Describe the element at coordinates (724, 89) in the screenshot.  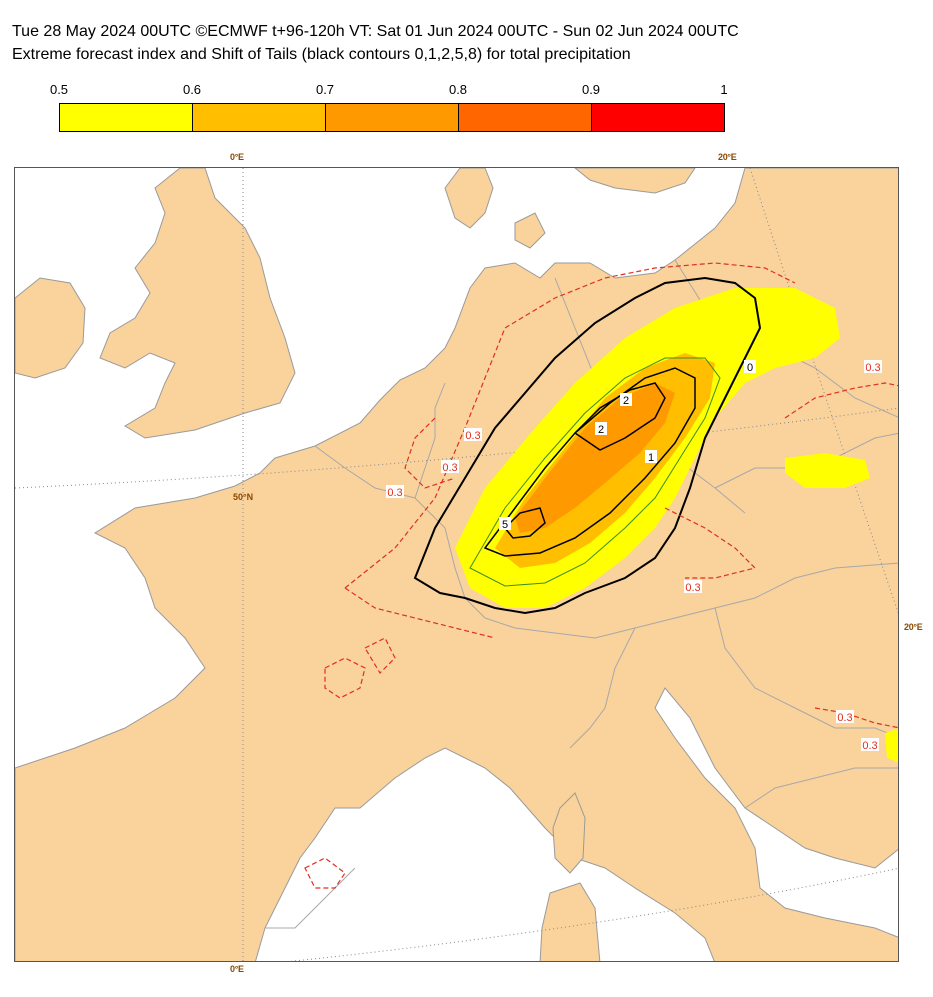
I see `colorbar-tick: 1` at that location.